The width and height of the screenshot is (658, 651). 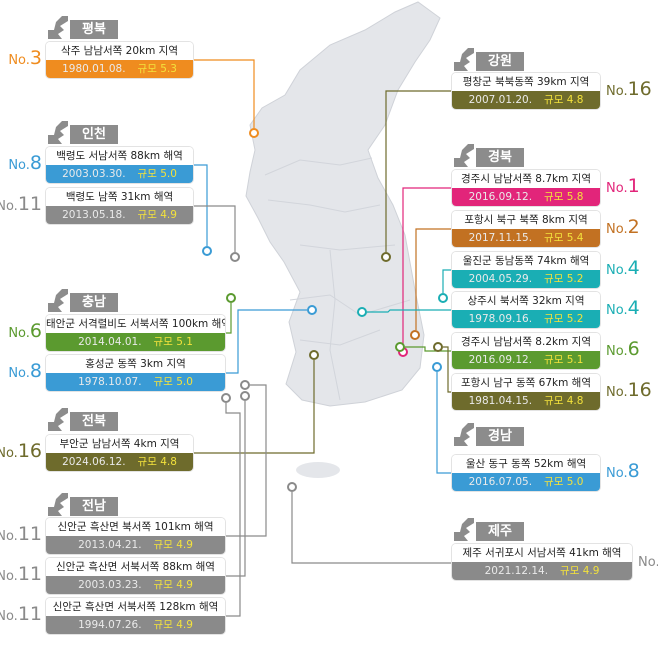 I want to click on epicenter-location: 홍성군 동쪽 3km 지역, so click(x=135, y=364).